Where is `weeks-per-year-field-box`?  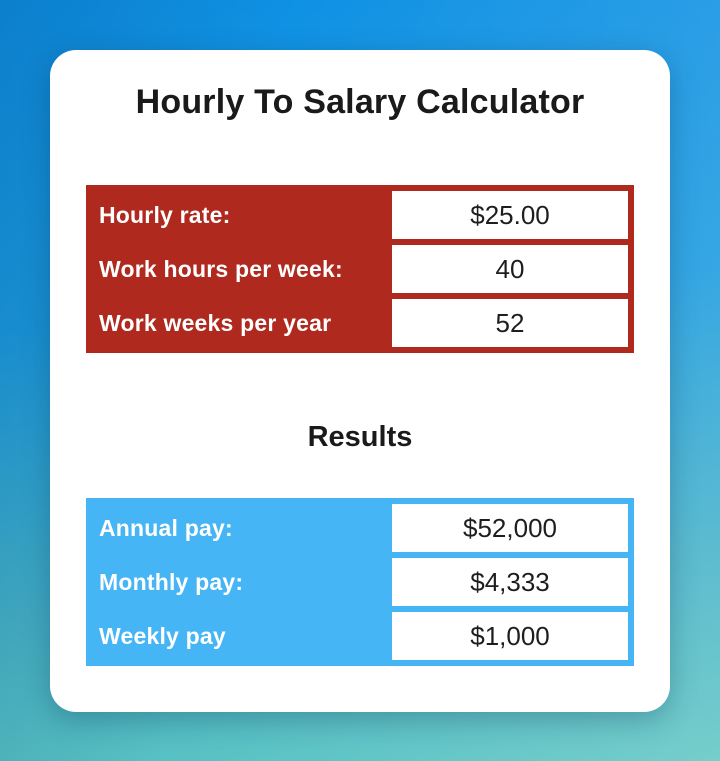 weeks-per-year-field-box is located at coordinates (510, 323).